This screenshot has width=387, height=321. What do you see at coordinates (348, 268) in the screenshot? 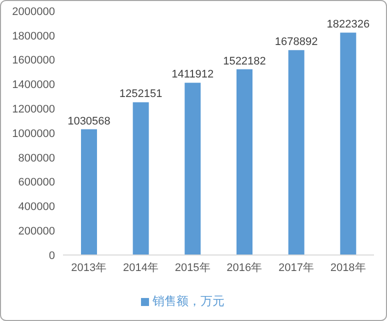
I see `x-tick-label: 2018年` at bounding box center [348, 268].